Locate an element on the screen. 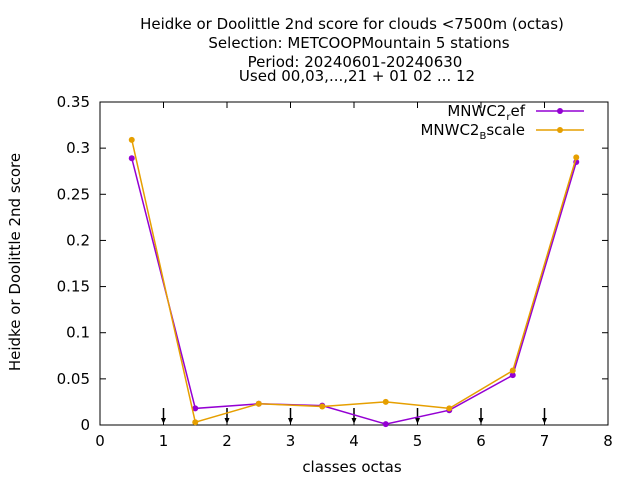  x-tick-label: 0 is located at coordinates (100, 441).